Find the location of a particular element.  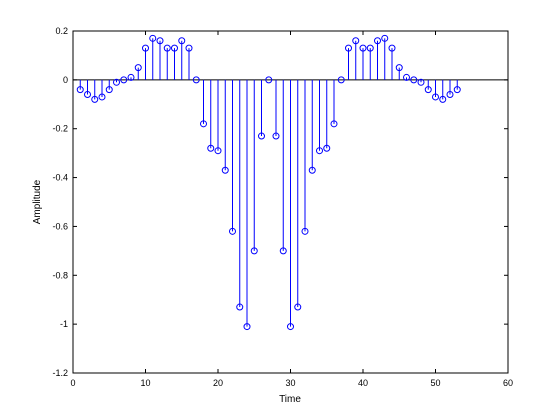

x-tick-label: 50 is located at coordinates (435, 383).